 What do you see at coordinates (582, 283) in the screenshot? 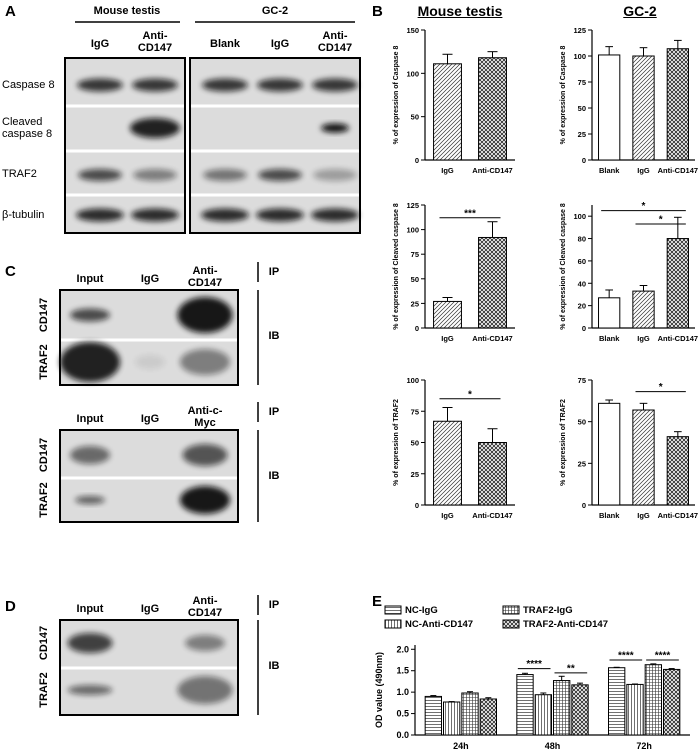
I see `y-tick-label: 40` at bounding box center [582, 283].